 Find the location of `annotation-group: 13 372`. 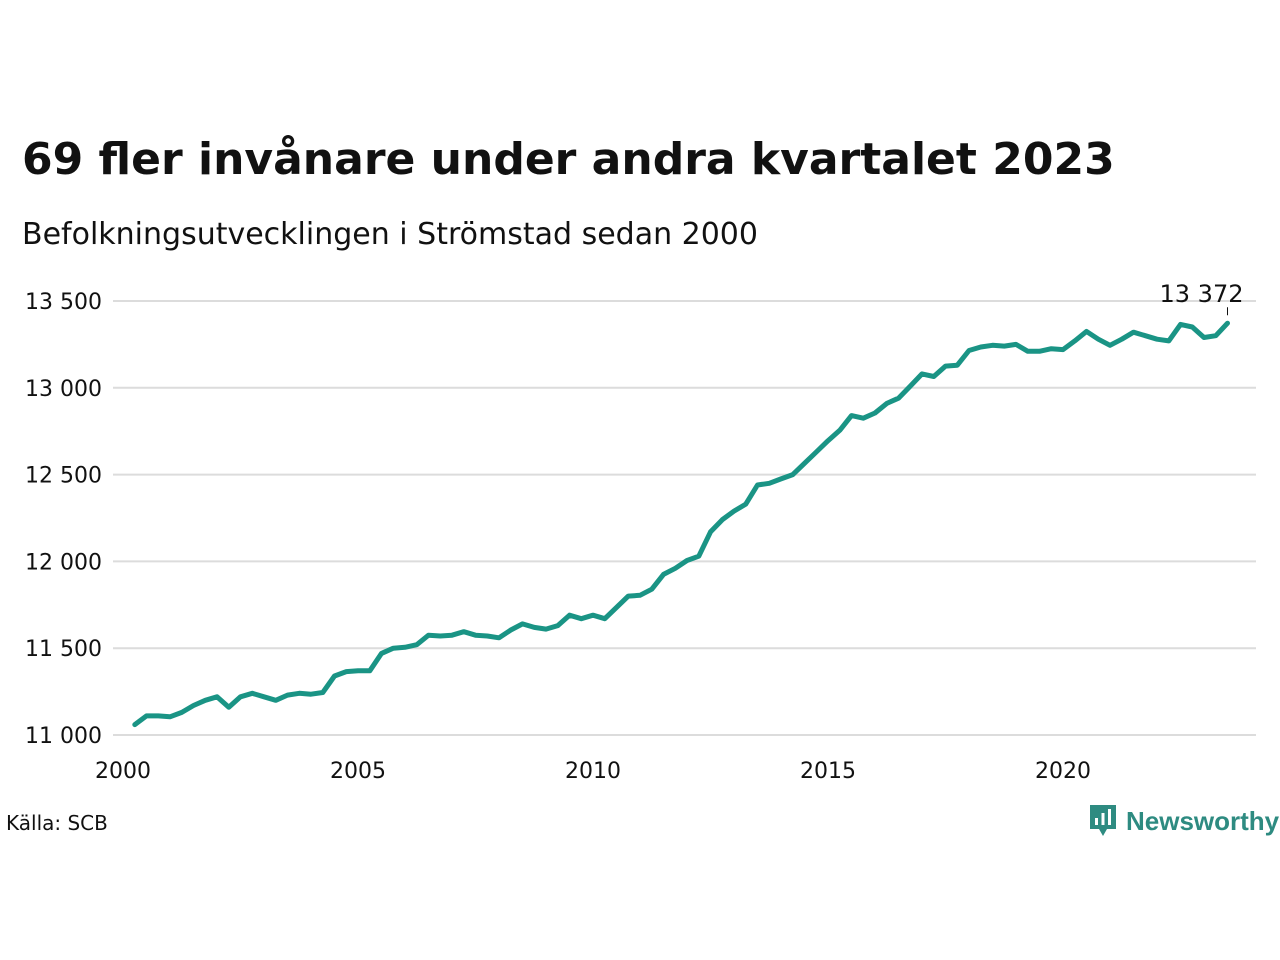

annotation-group: 13 372 is located at coordinates (1202, 298).